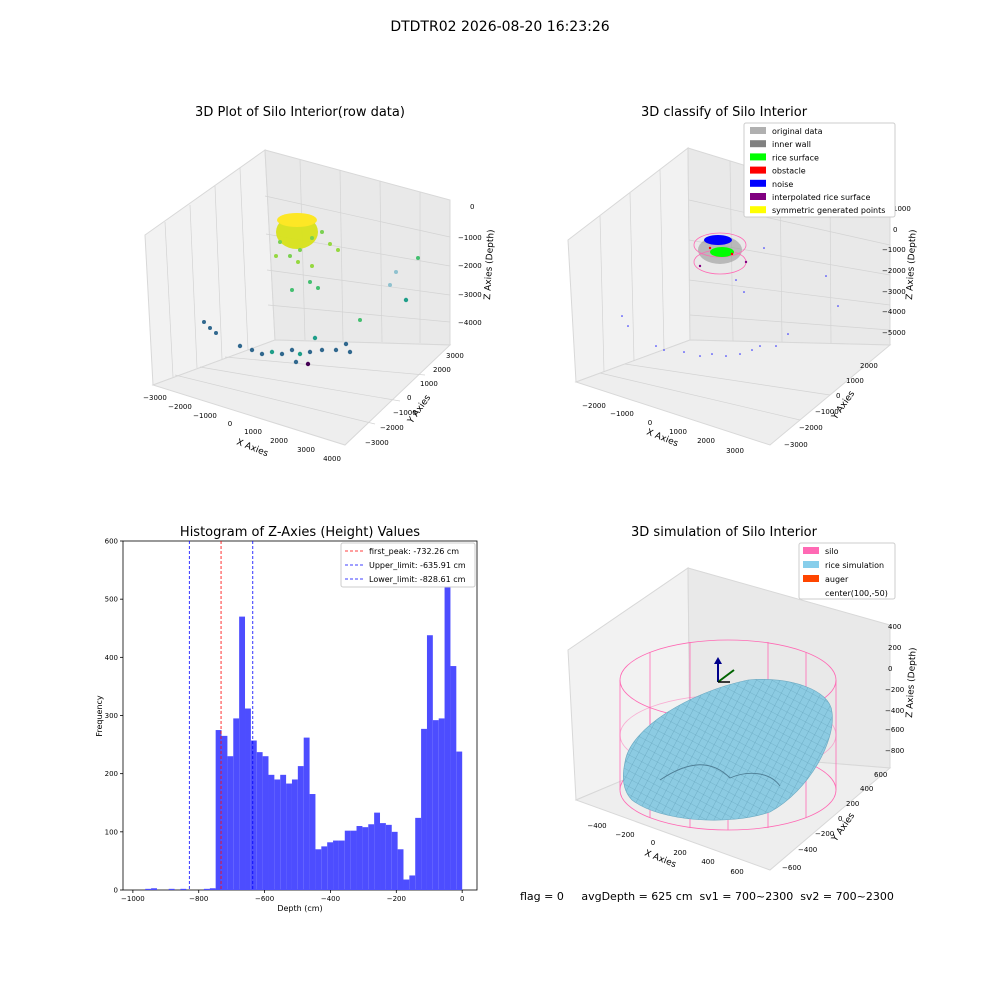  I want to click on histogram-x-tick: −400, so click(330, 899).